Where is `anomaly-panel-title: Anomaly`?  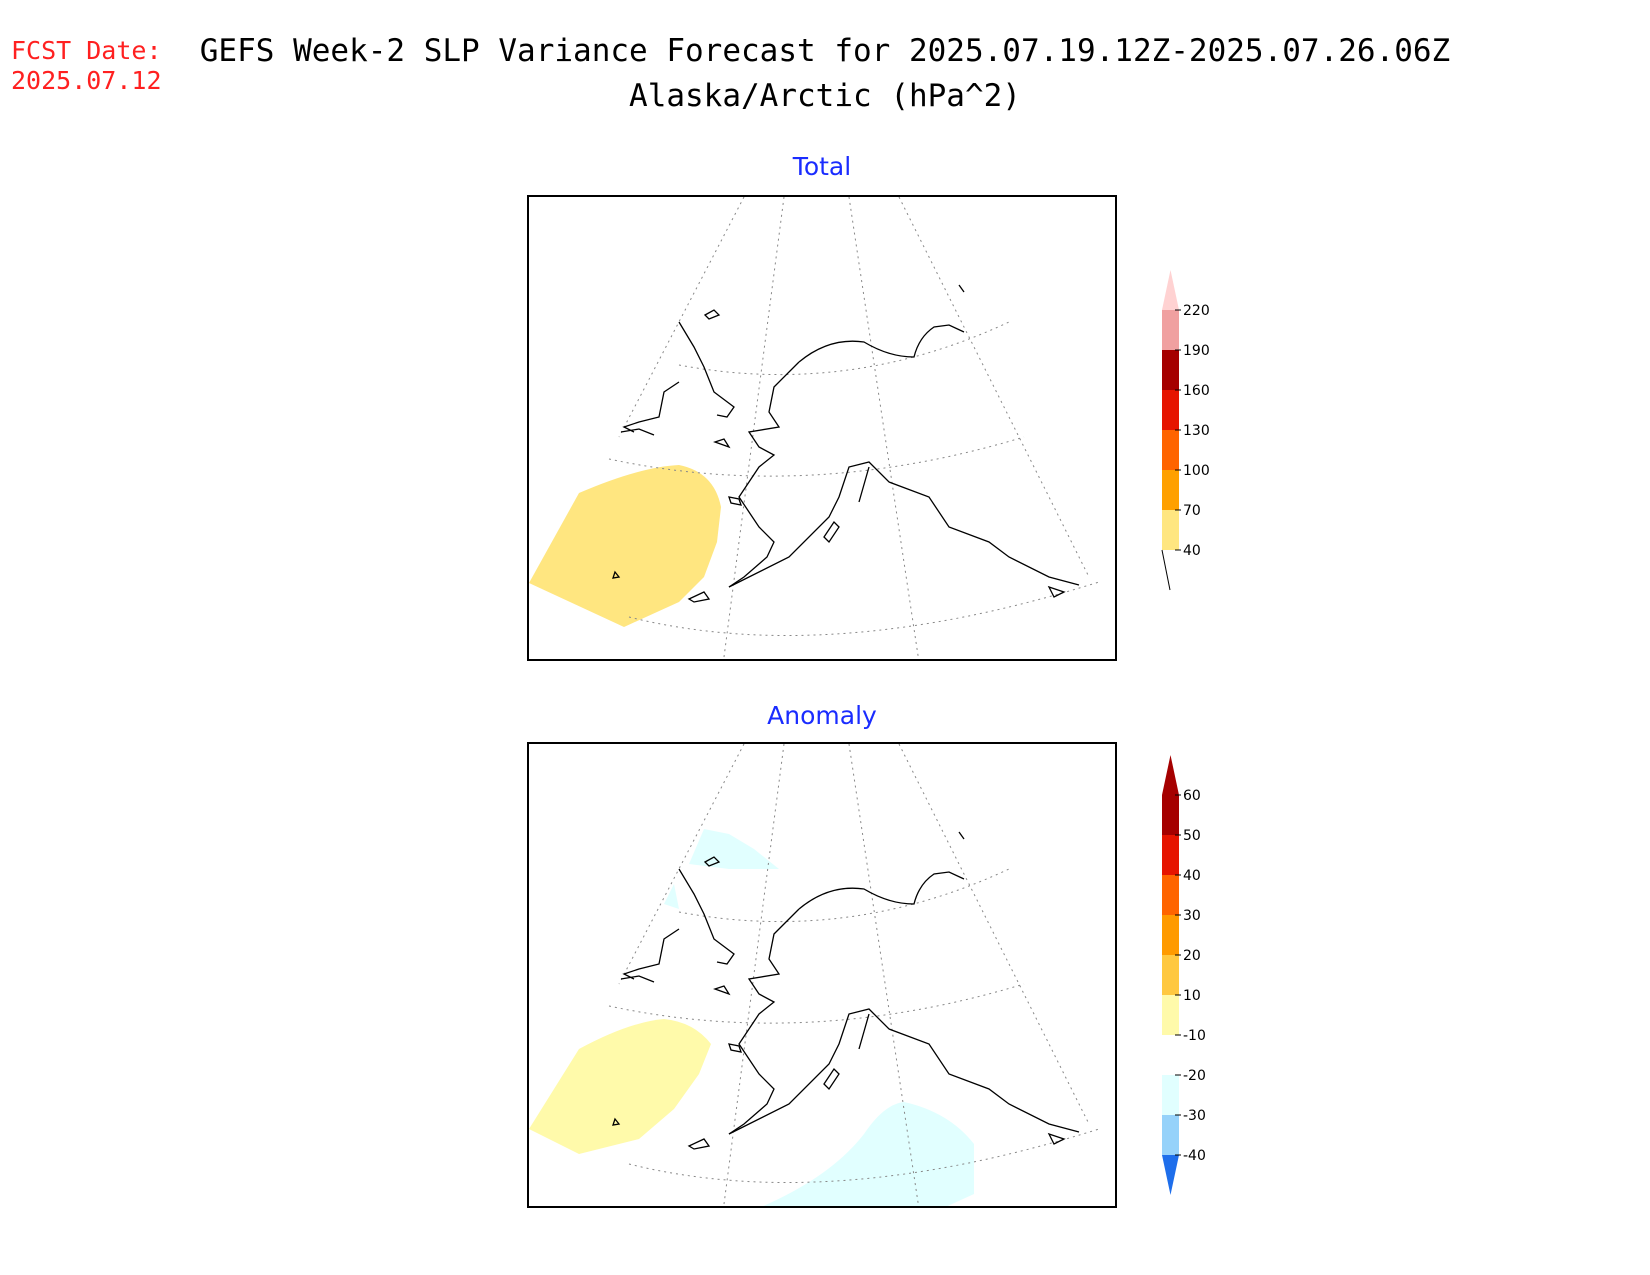 anomaly-panel-title: Anomaly is located at coordinates (822, 715).